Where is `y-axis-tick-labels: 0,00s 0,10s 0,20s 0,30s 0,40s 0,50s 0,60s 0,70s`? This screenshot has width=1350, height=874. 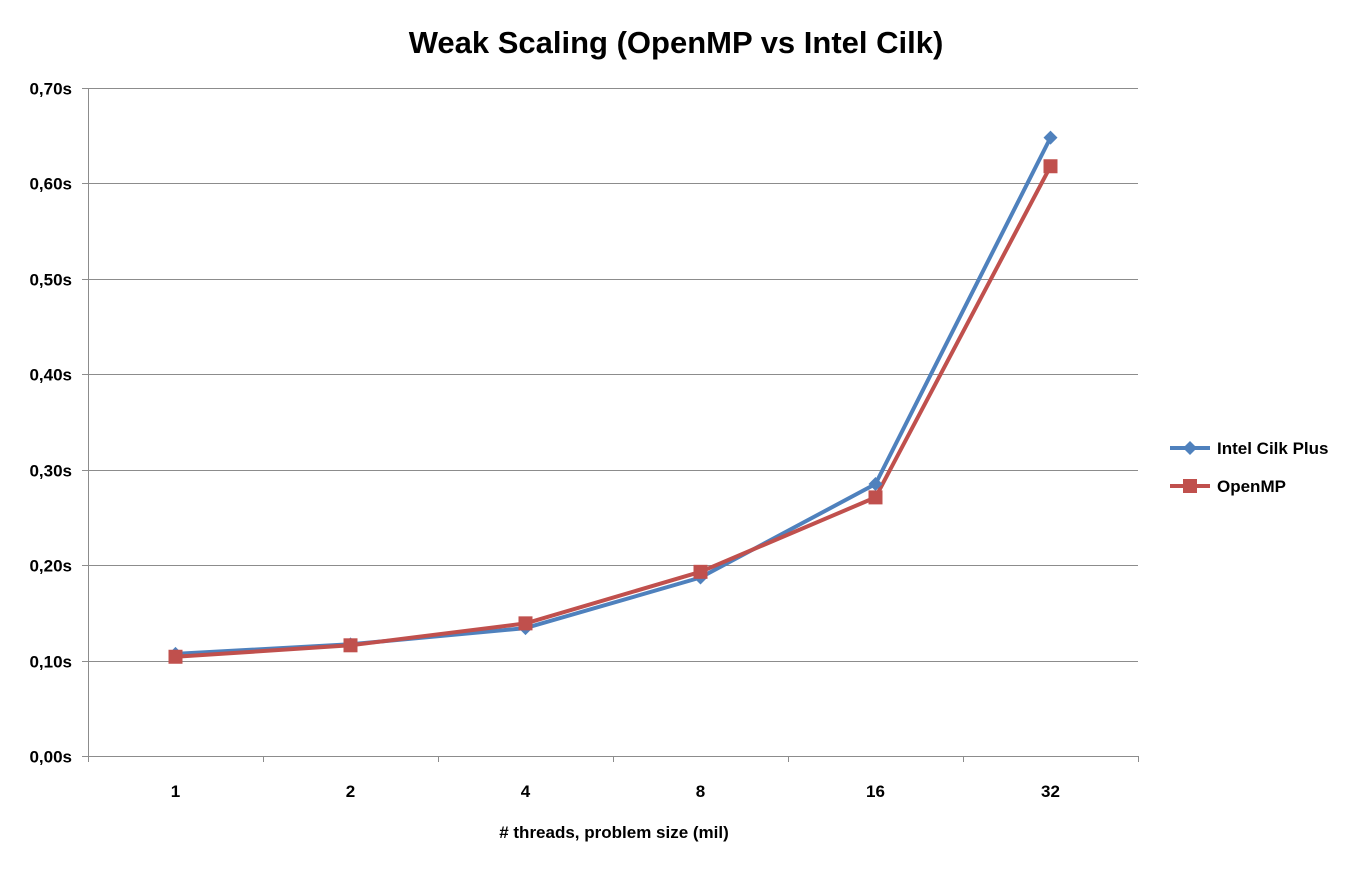 y-axis-tick-labels: 0,00s 0,10s 0,20s 0,30s 0,40s 0,50s 0,60s 0,70s is located at coordinates (50, 423).